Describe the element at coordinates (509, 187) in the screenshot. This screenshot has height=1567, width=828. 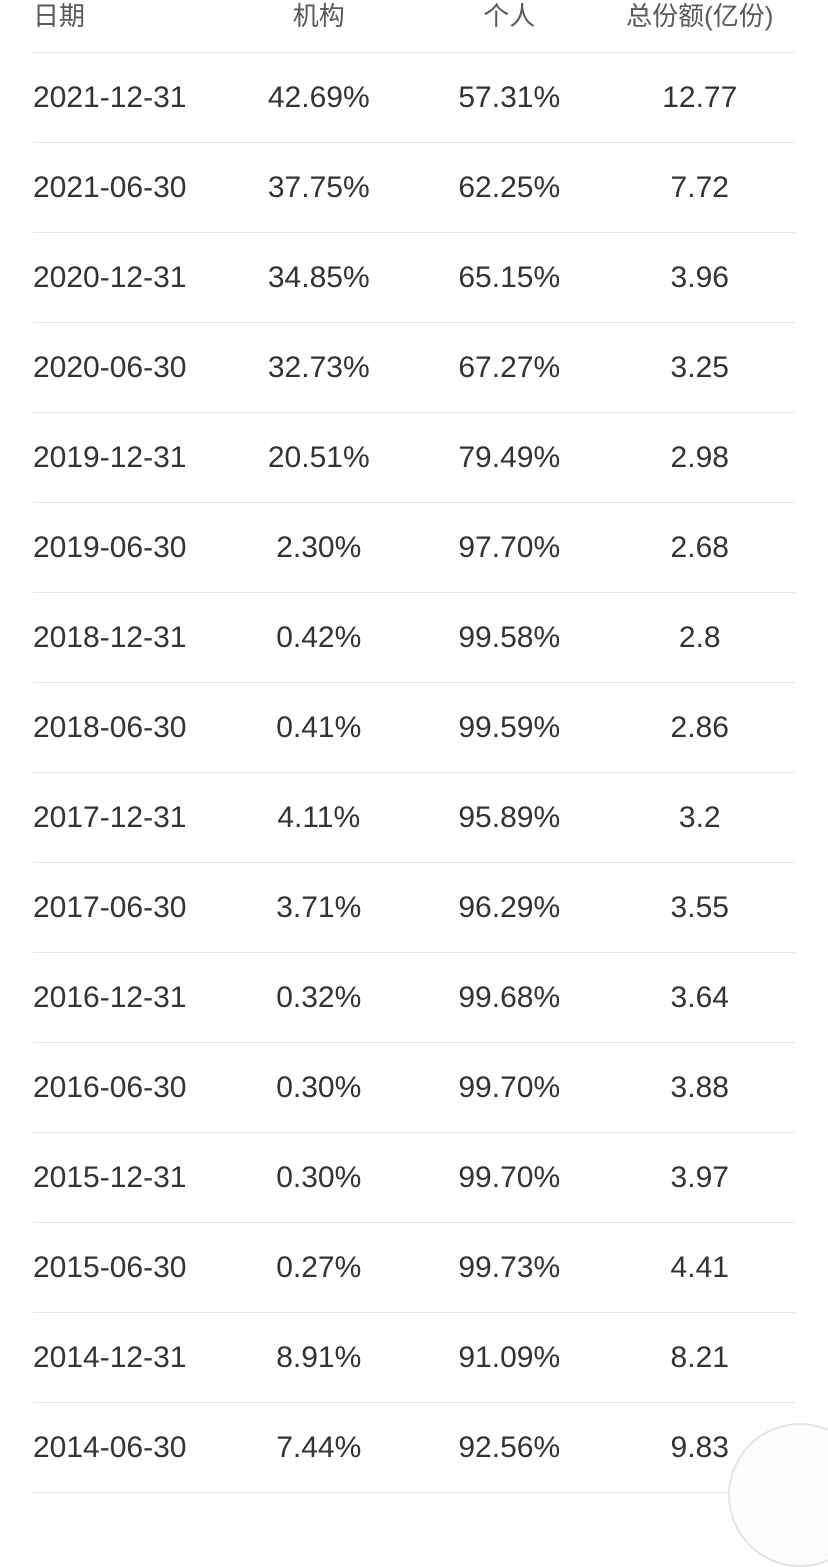
I see `cell-individual: 62.25%` at that location.